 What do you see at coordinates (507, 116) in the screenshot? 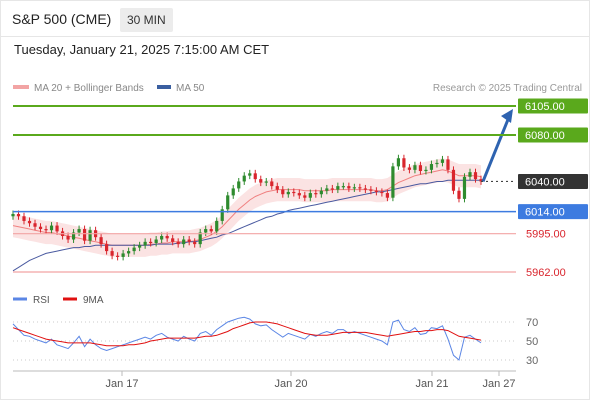
I see `forecast-arrowhead` at bounding box center [507, 116].